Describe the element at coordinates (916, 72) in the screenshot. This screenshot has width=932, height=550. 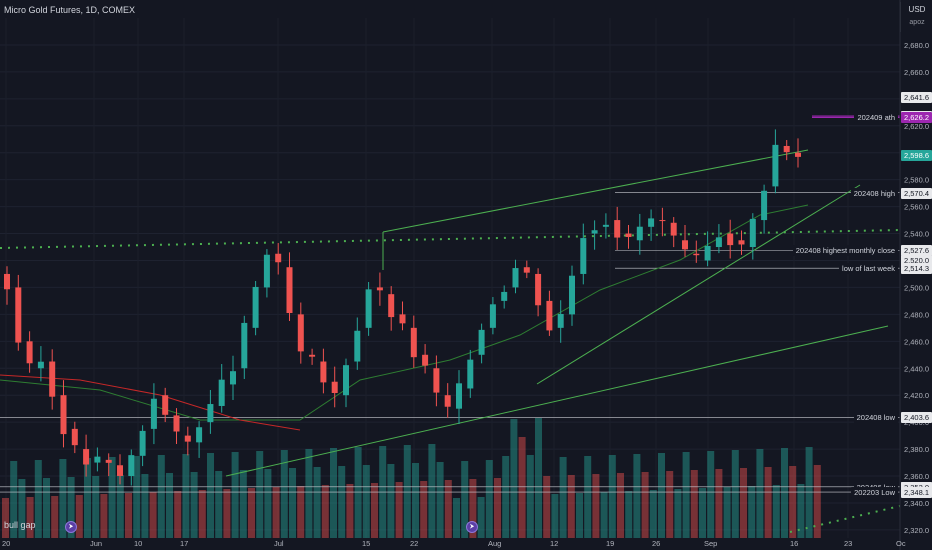
I see `price-tick: 2,660.0` at that location.